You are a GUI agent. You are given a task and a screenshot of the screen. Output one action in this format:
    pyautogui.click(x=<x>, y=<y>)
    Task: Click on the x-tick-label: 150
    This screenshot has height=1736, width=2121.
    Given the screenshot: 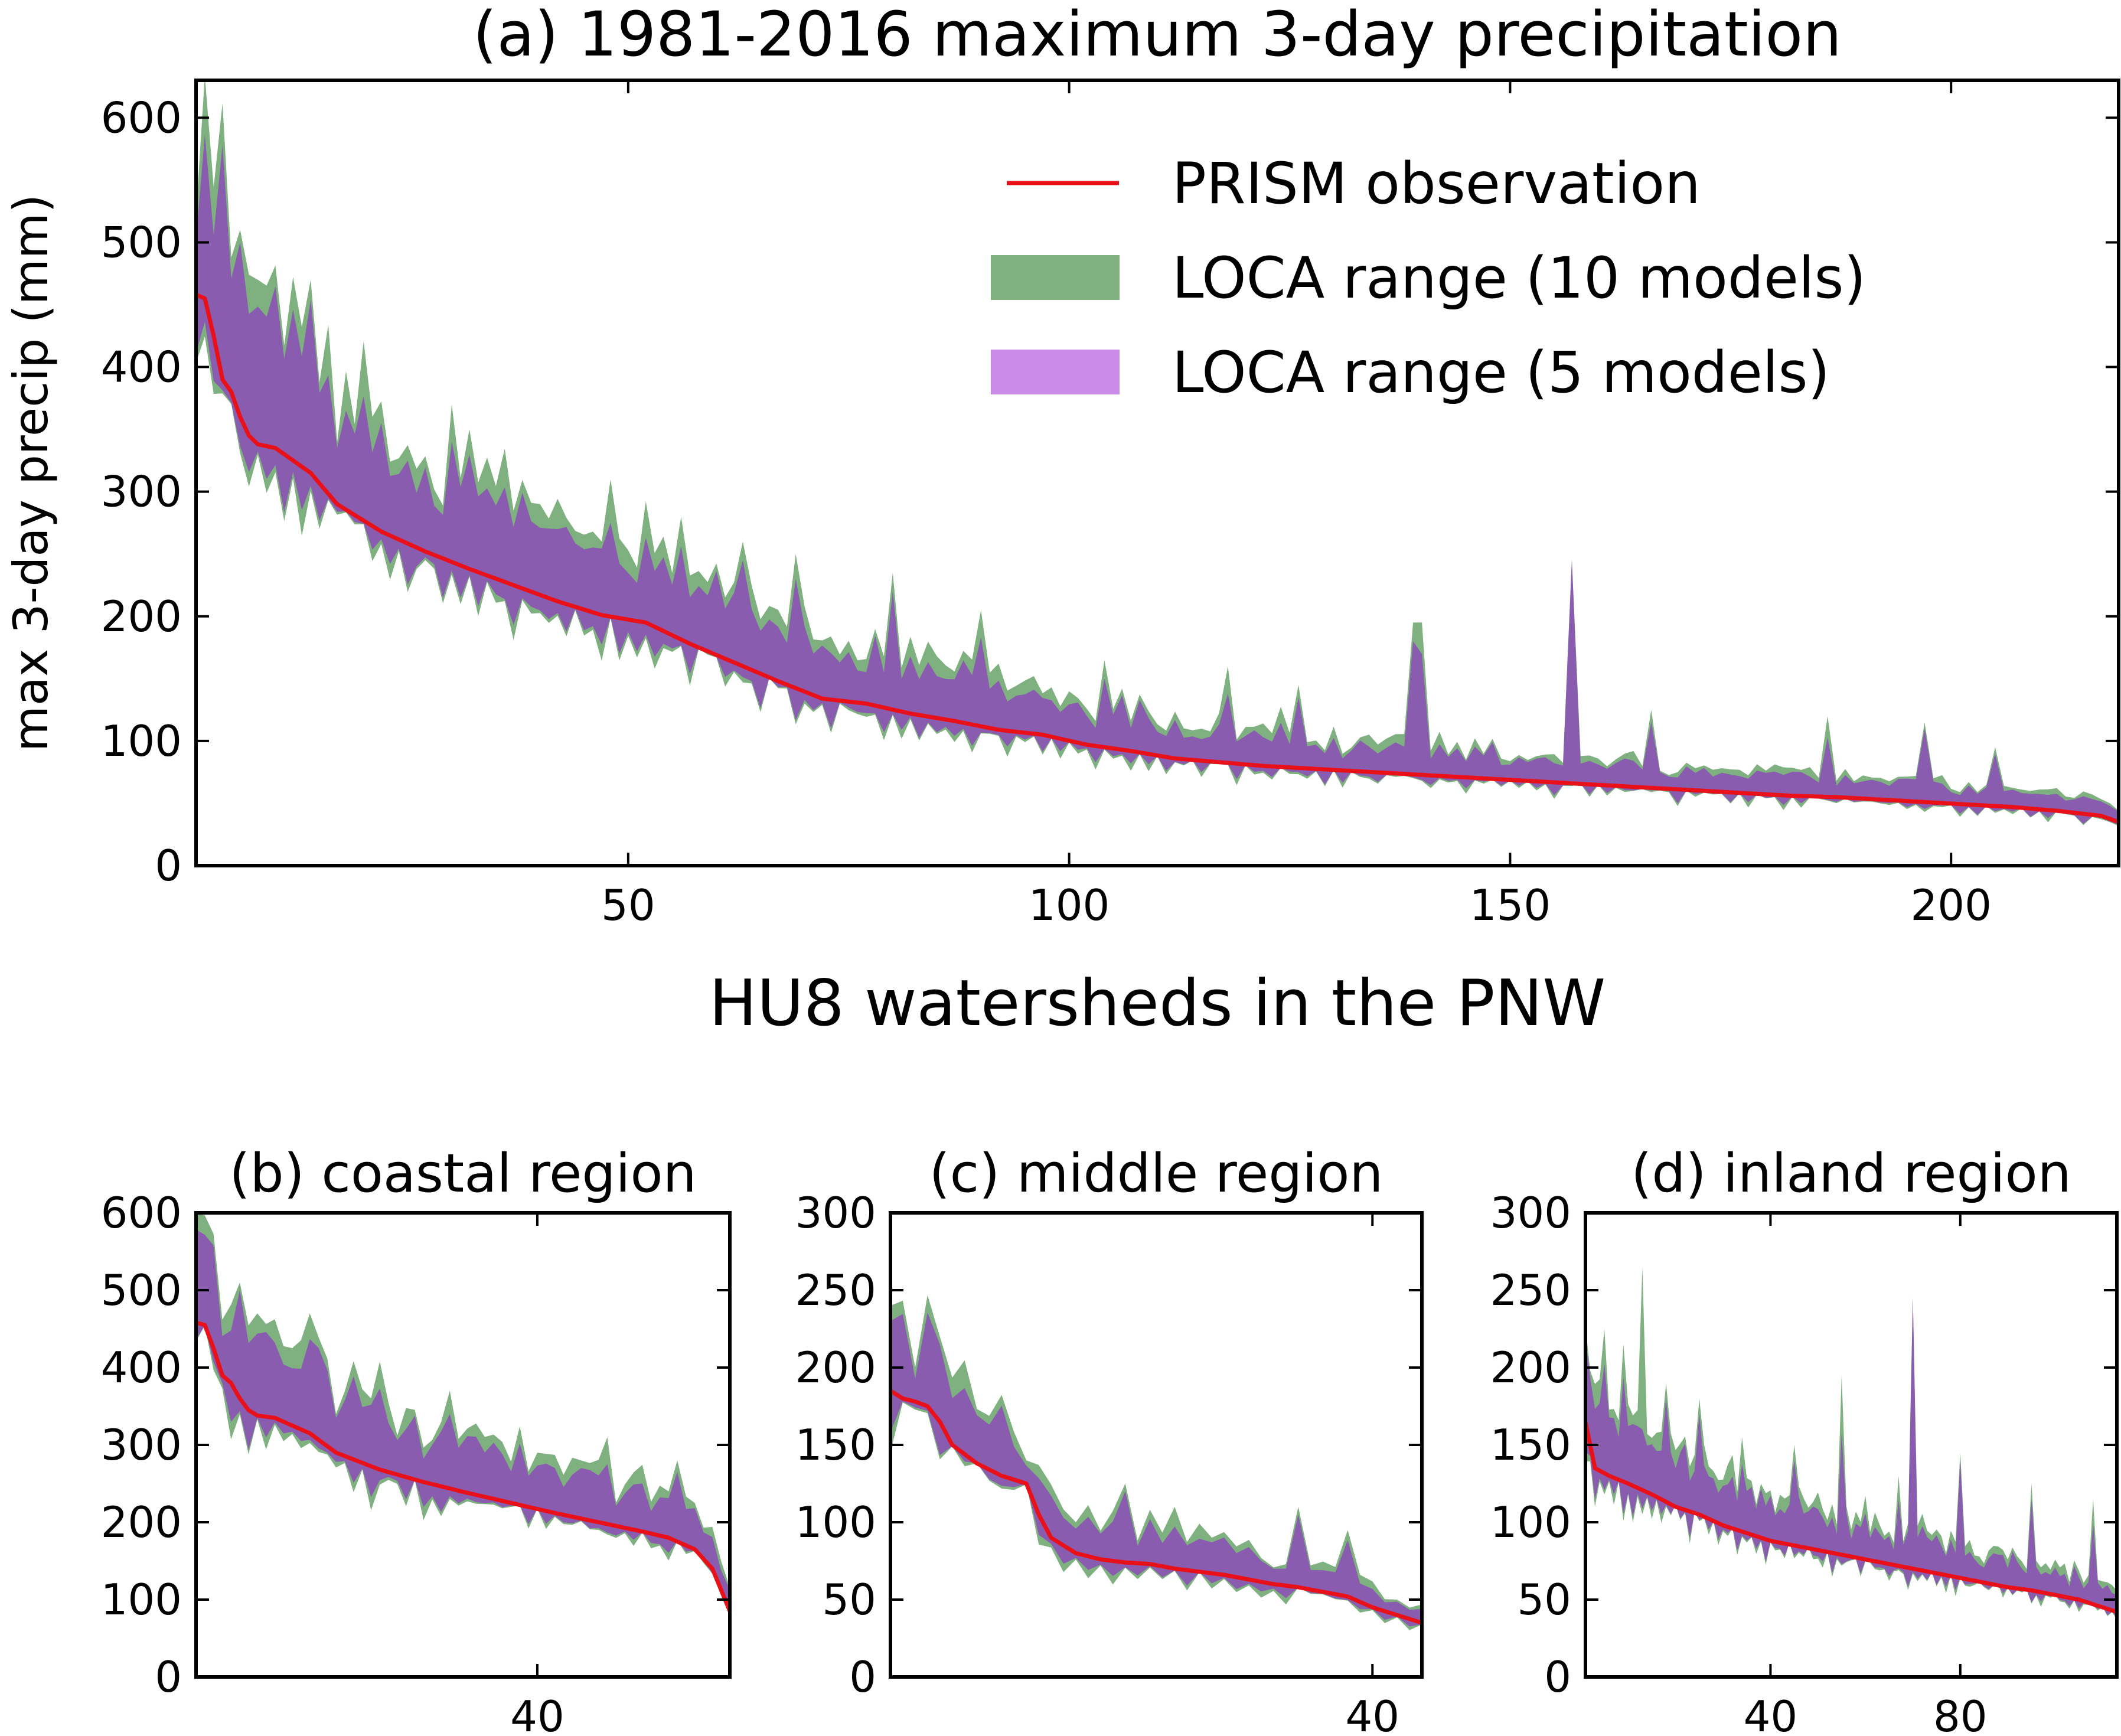 What is the action you would take?
    pyautogui.click(x=1510, y=905)
    